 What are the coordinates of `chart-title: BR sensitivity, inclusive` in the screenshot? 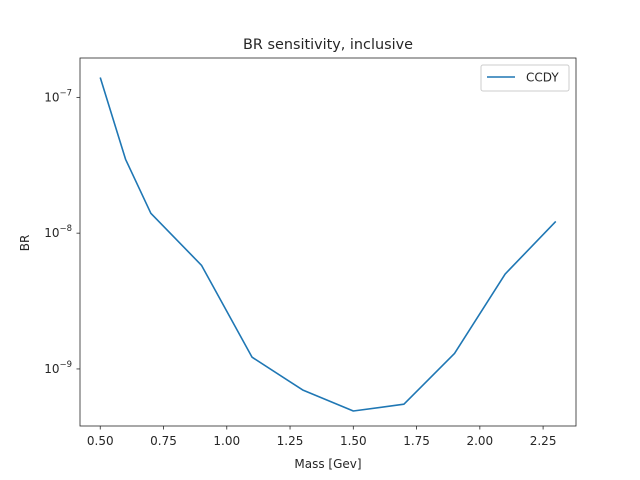 It's located at (328, 45).